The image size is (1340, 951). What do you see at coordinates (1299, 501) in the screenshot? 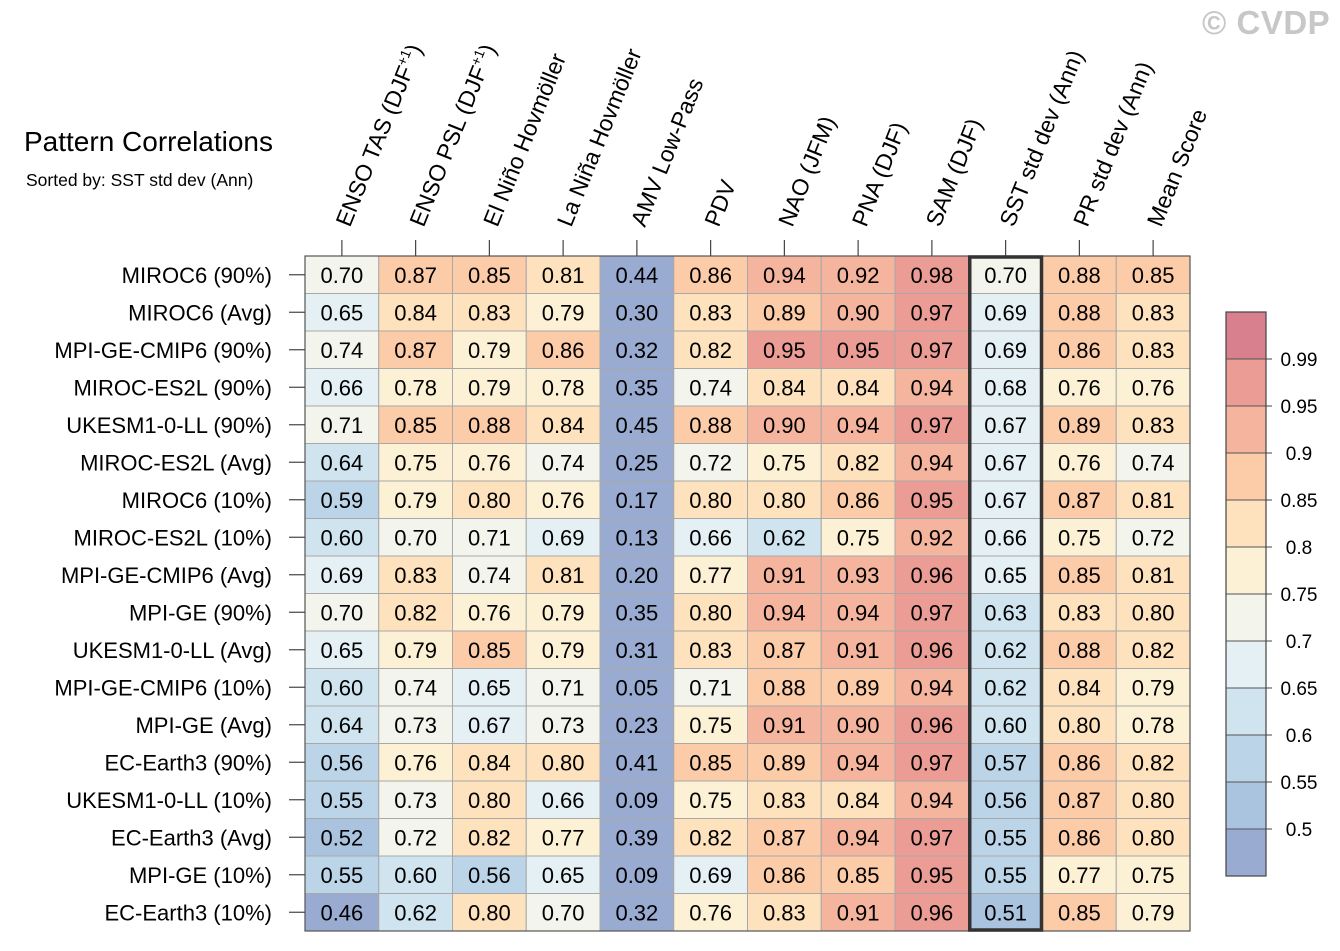
I see `colorbar-tick-label: 0.85` at bounding box center [1299, 501].